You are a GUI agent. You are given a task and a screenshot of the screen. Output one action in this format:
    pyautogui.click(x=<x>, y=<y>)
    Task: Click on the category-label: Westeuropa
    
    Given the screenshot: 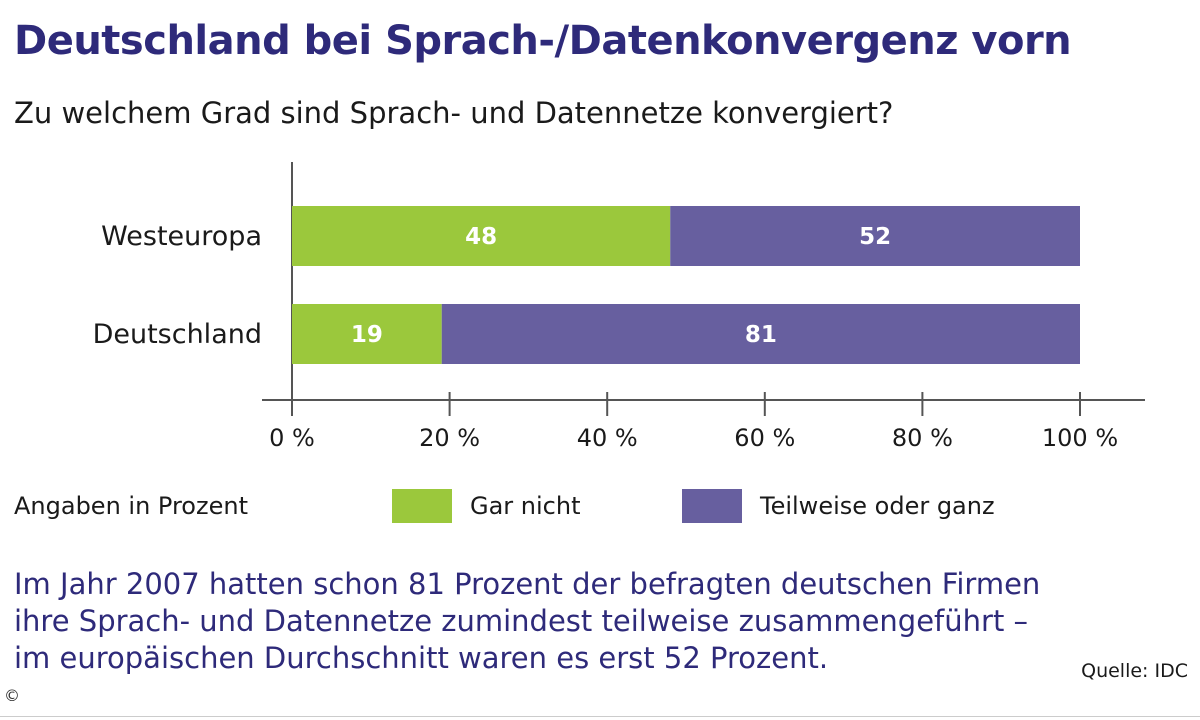 What is the action you would take?
    pyautogui.click(x=181, y=236)
    